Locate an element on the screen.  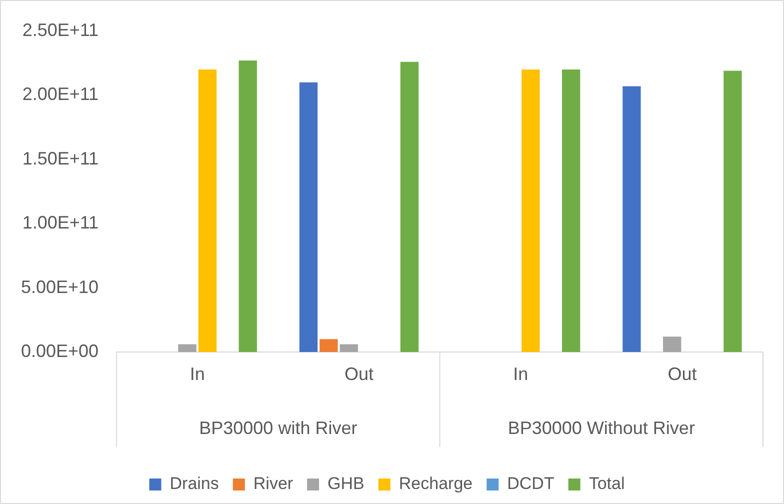
legend-label: DCDT is located at coordinates (530, 484).